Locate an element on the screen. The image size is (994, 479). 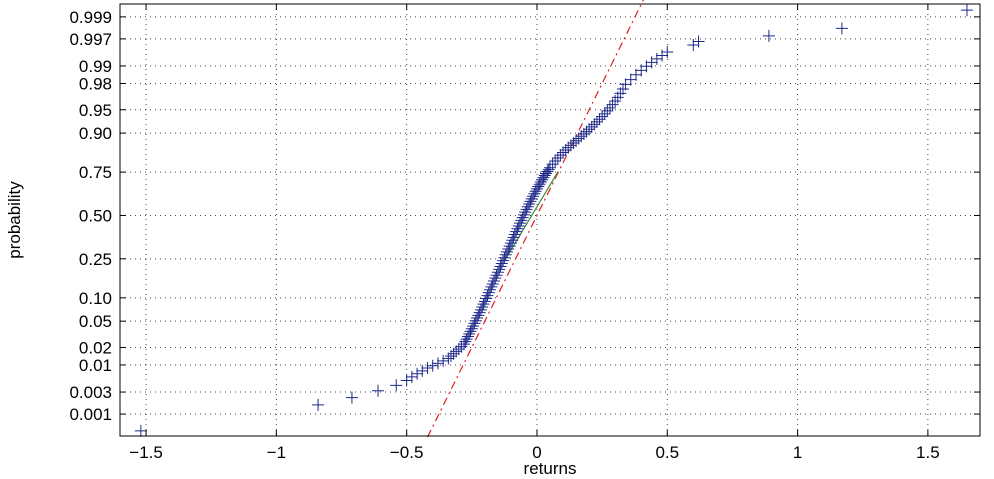
y-tick-label: 0.997 is located at coordinates (90, 39).